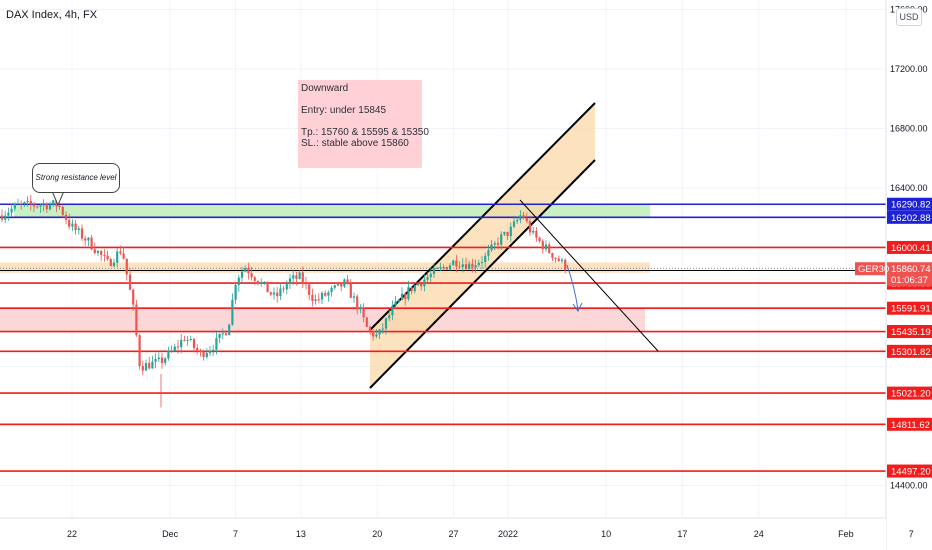 This screenshot has width=932, height=550. I want to click on currency-button: USD, so click(909, 17).